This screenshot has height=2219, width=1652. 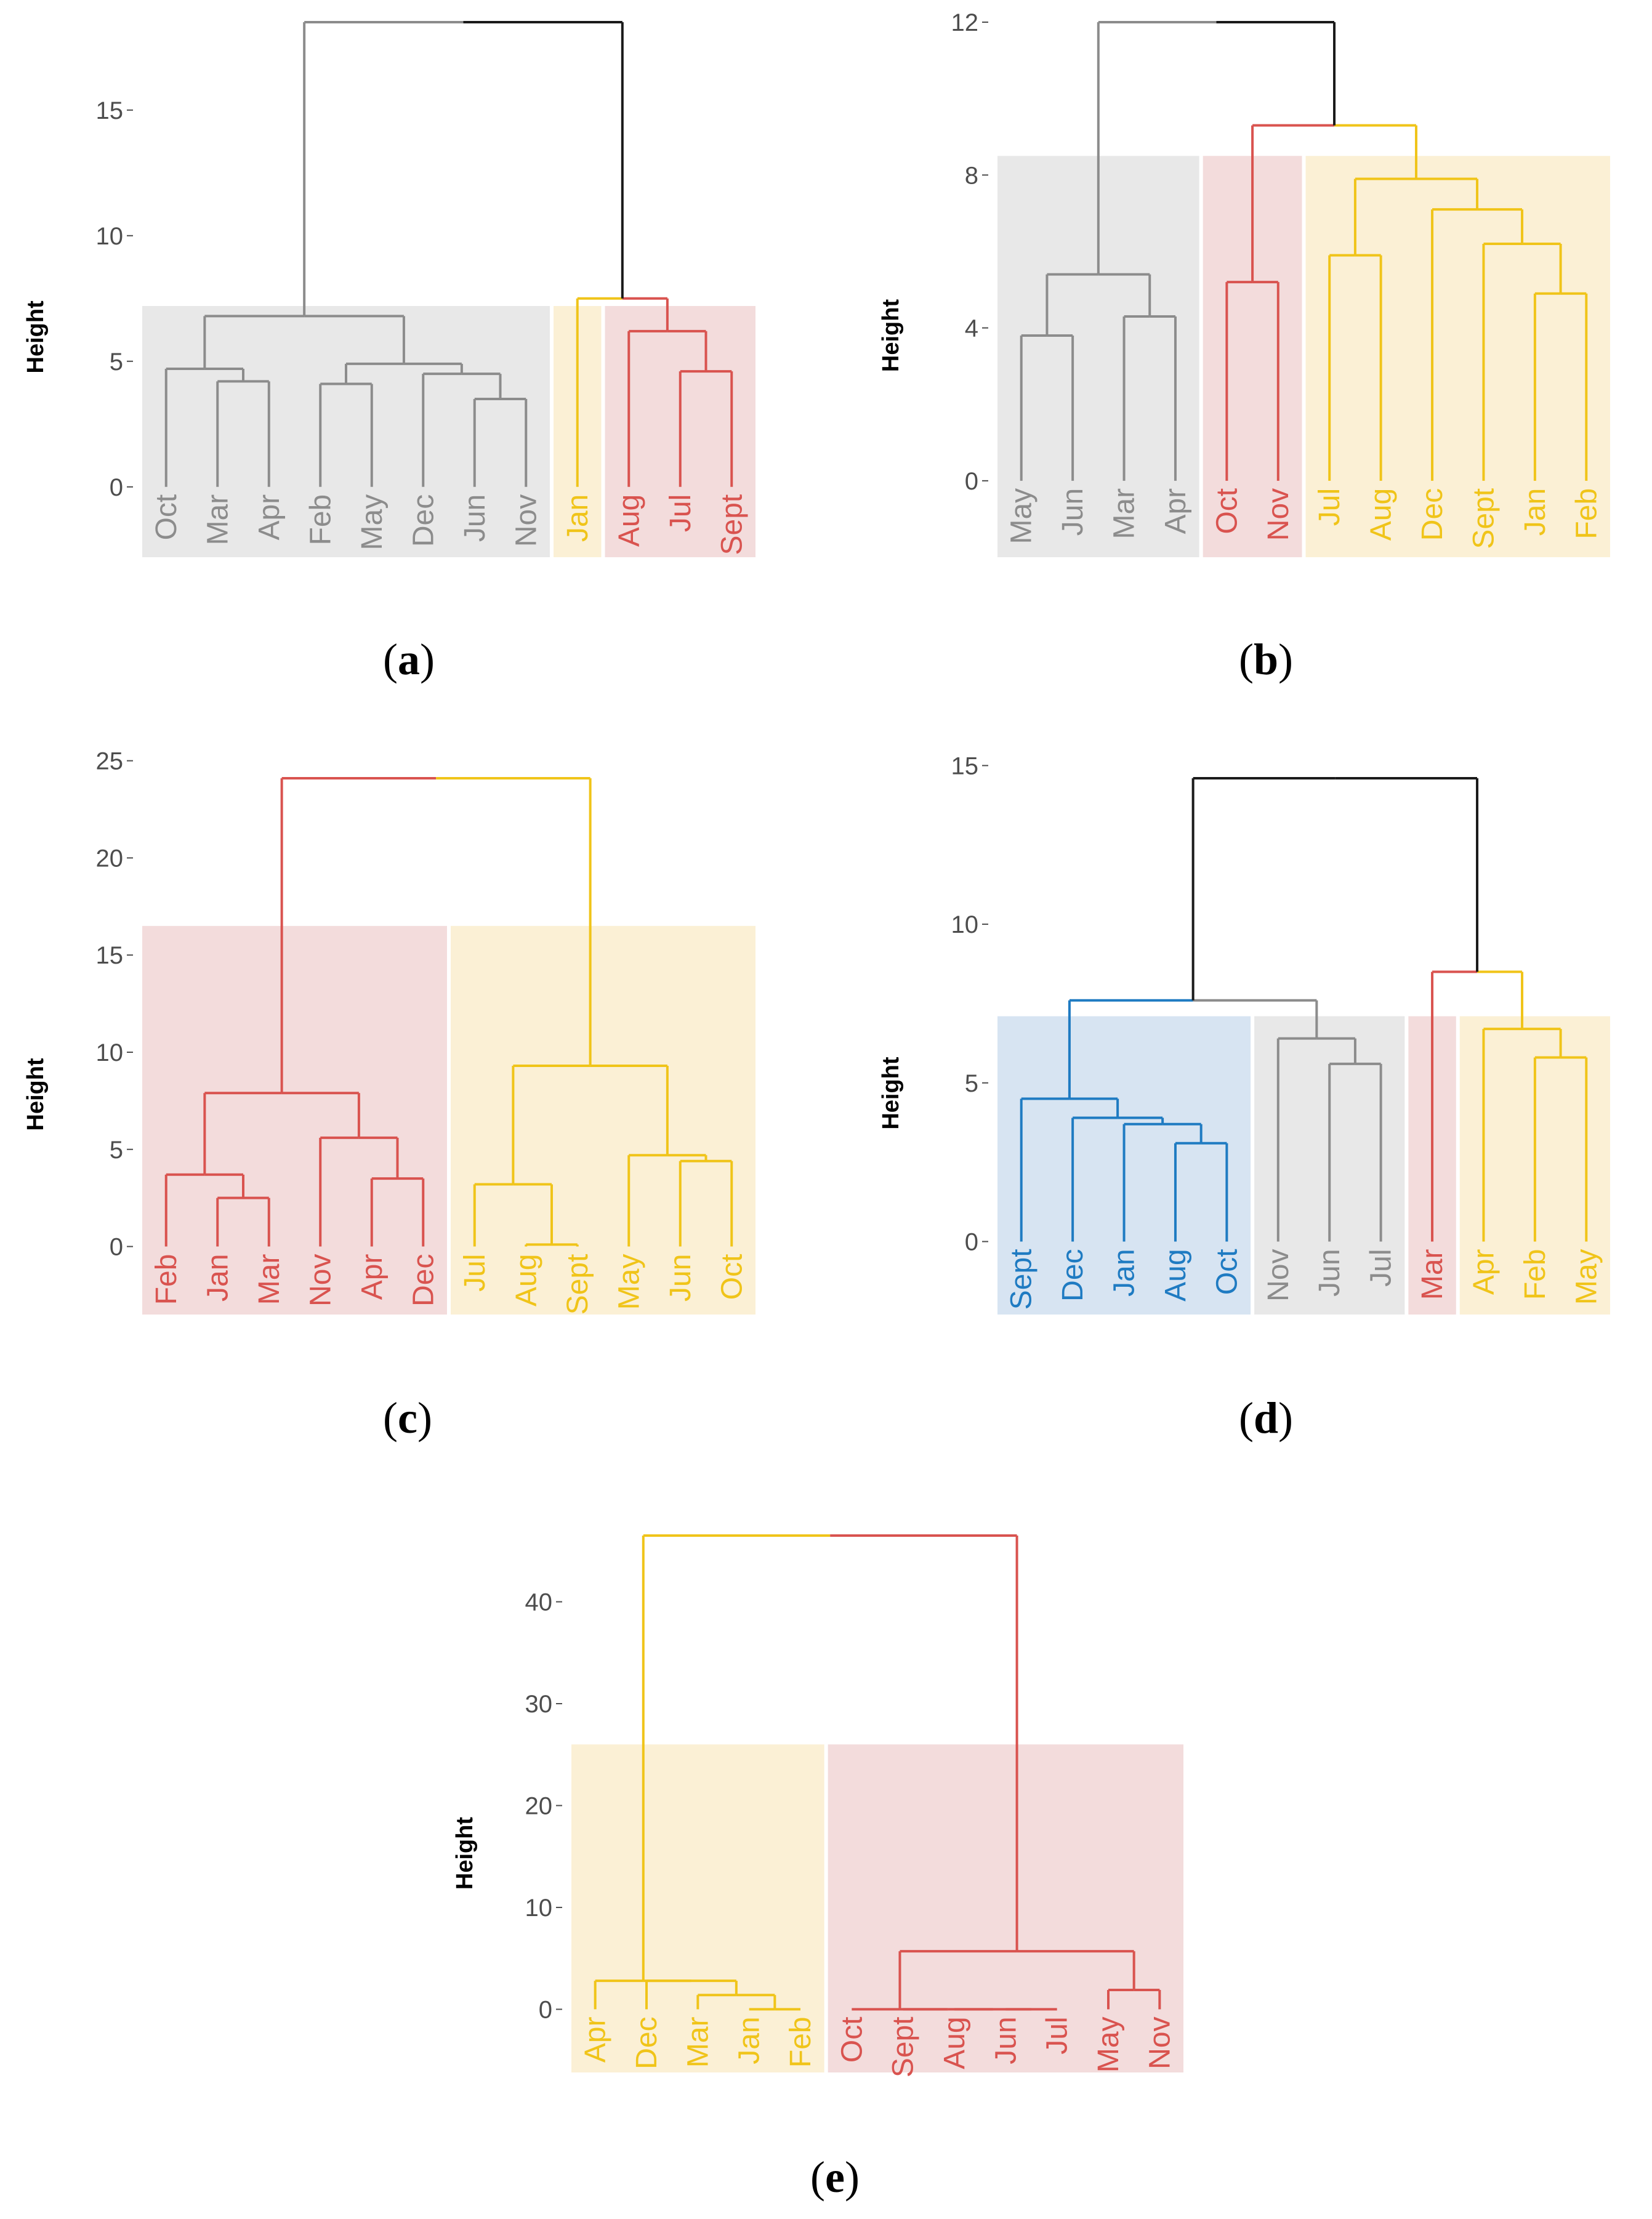 I want to click on leaf-label-b-mar: Mar, so click(x=1124, y=513).